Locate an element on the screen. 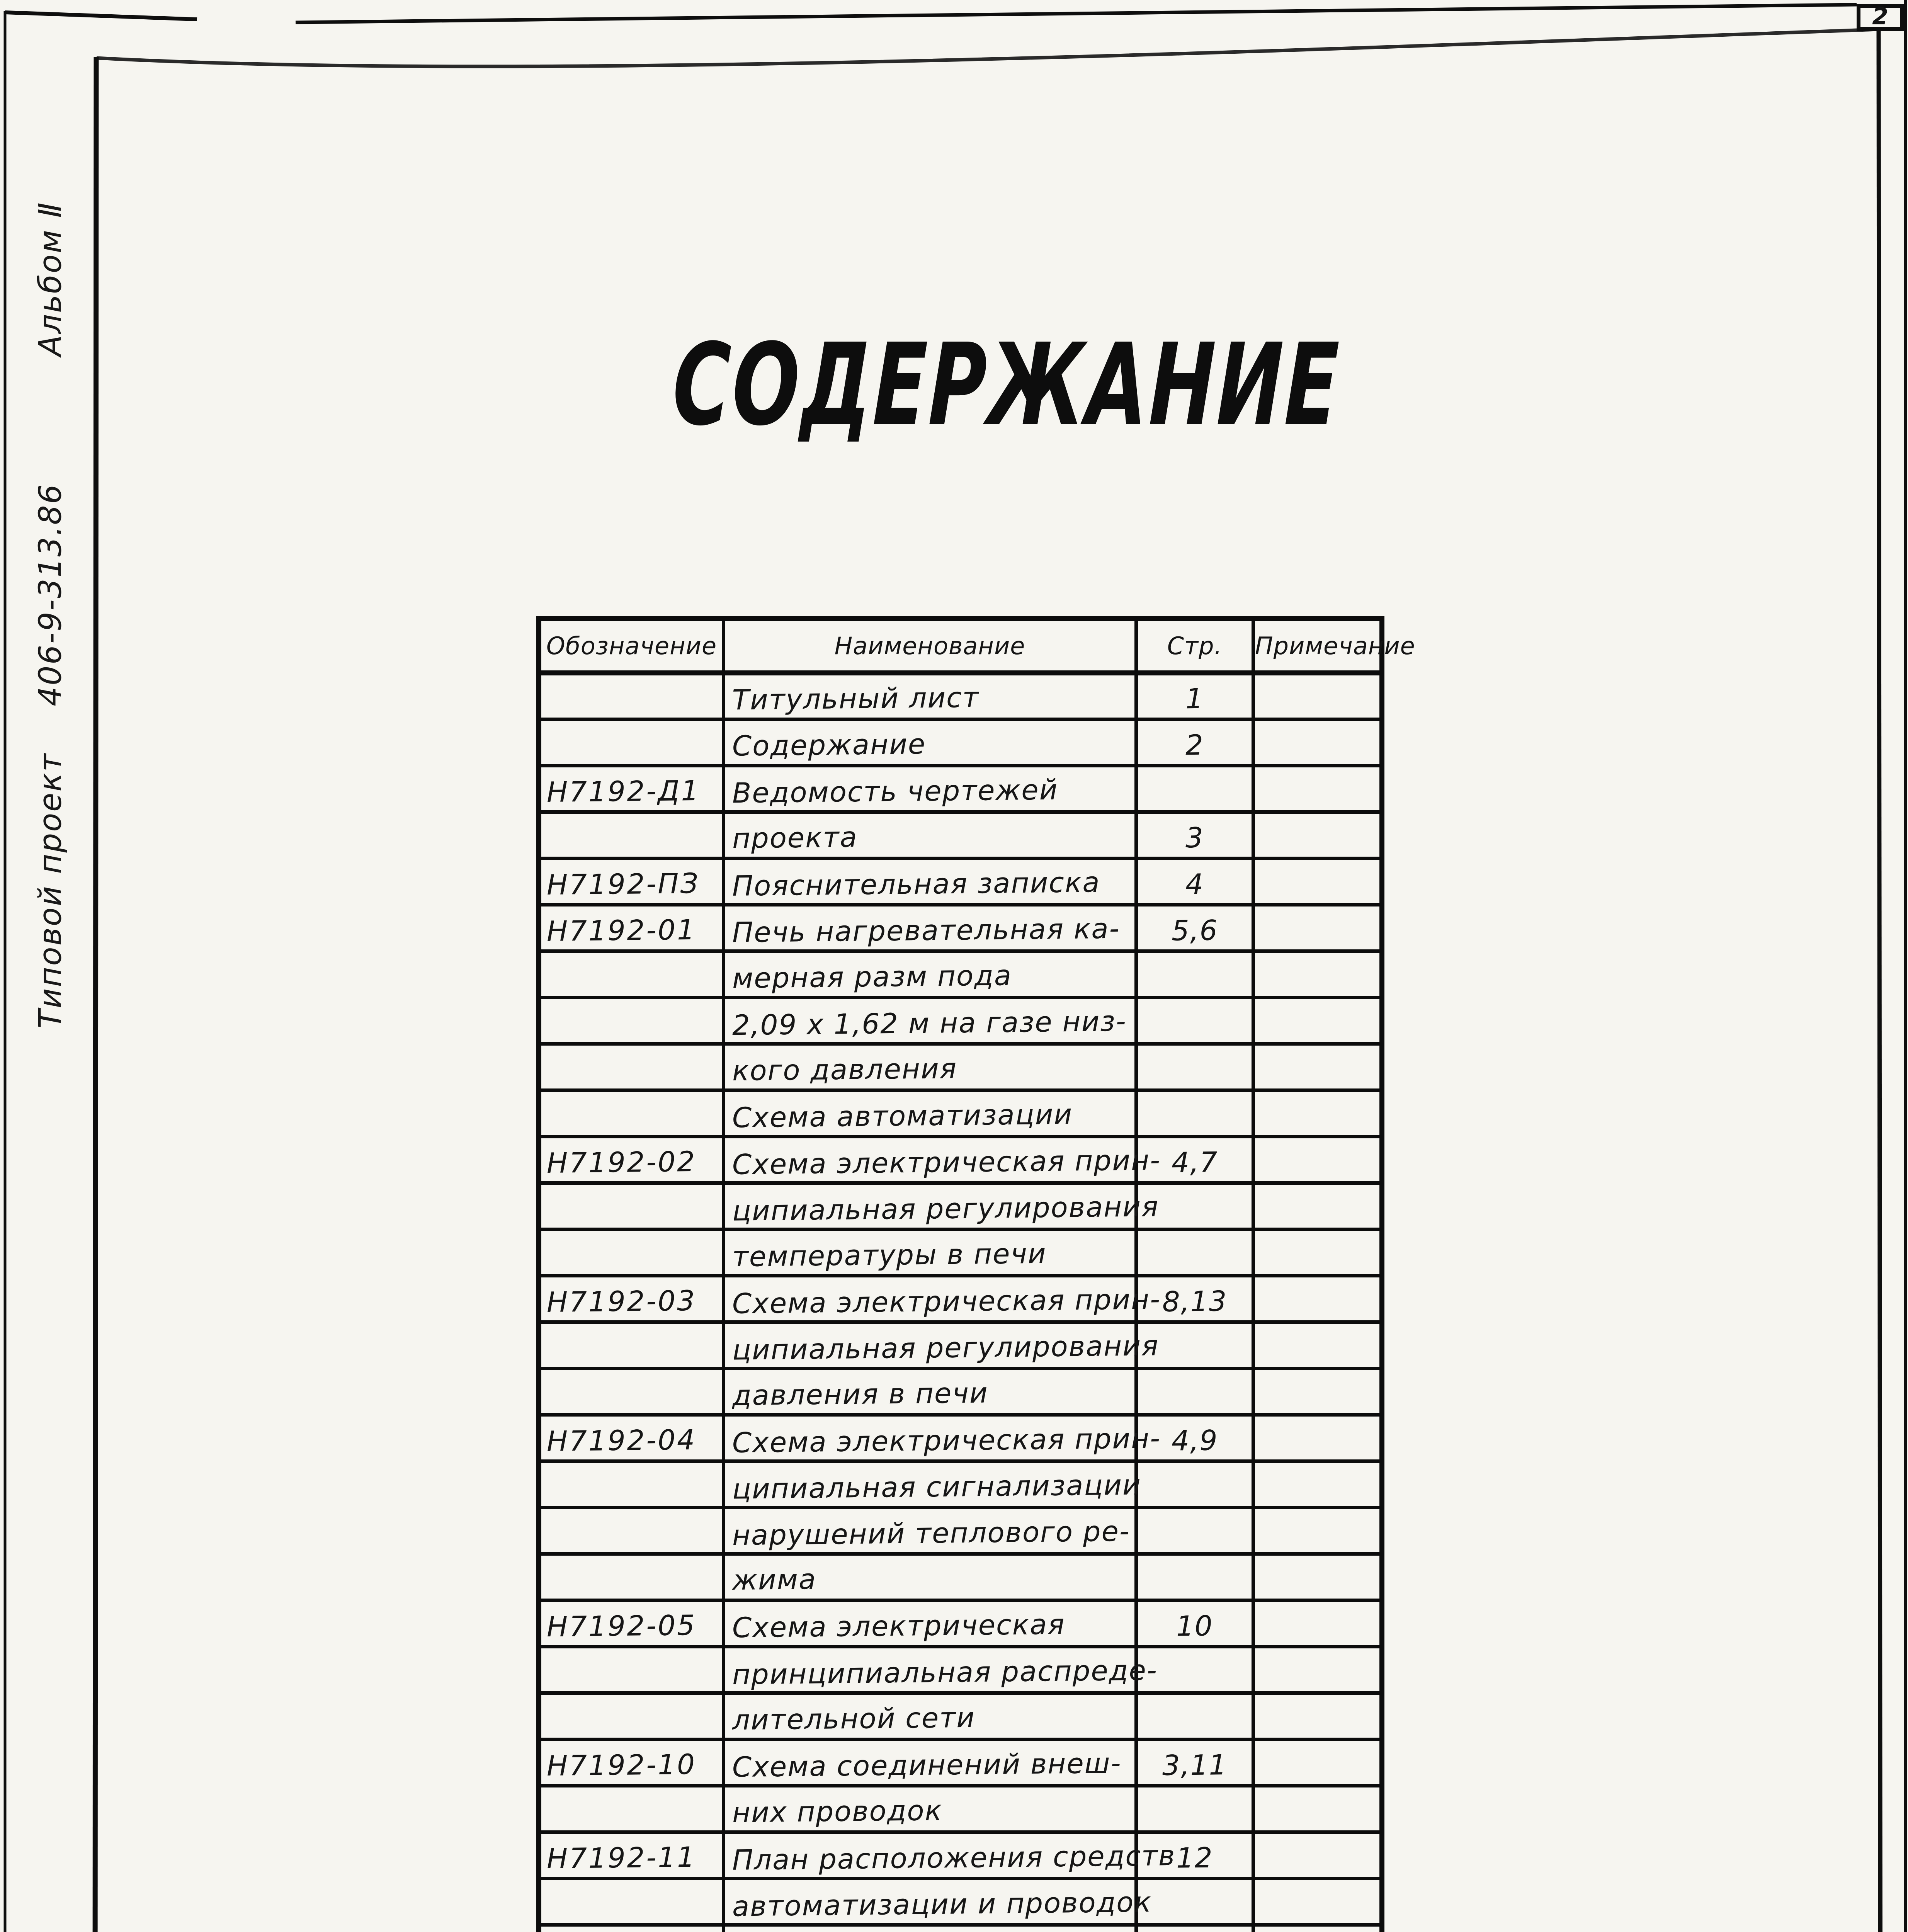  cell-text: 4 is located at coordinates (1194, 885).